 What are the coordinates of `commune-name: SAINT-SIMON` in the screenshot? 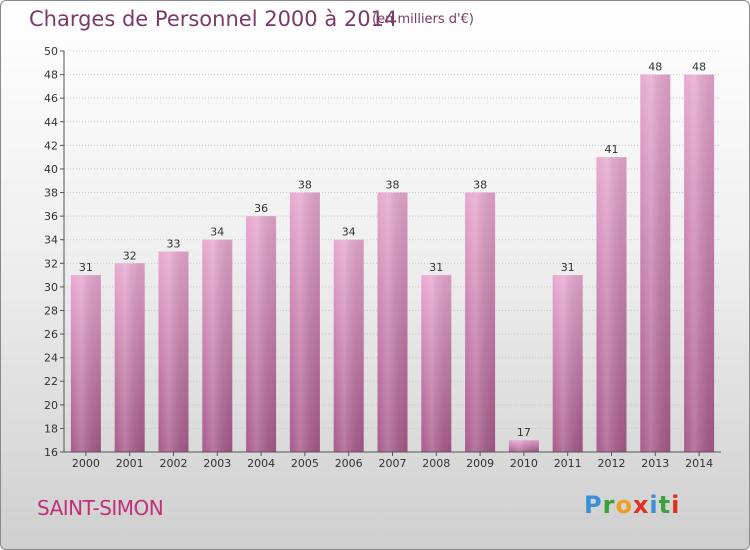 It's located at (100, 508).